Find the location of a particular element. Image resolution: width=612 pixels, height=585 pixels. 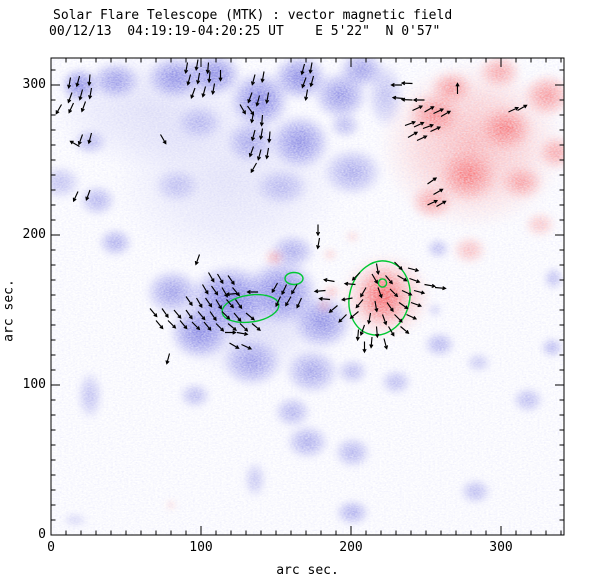

x-axis-label: arc sec. is located at coordinates (307, 570).